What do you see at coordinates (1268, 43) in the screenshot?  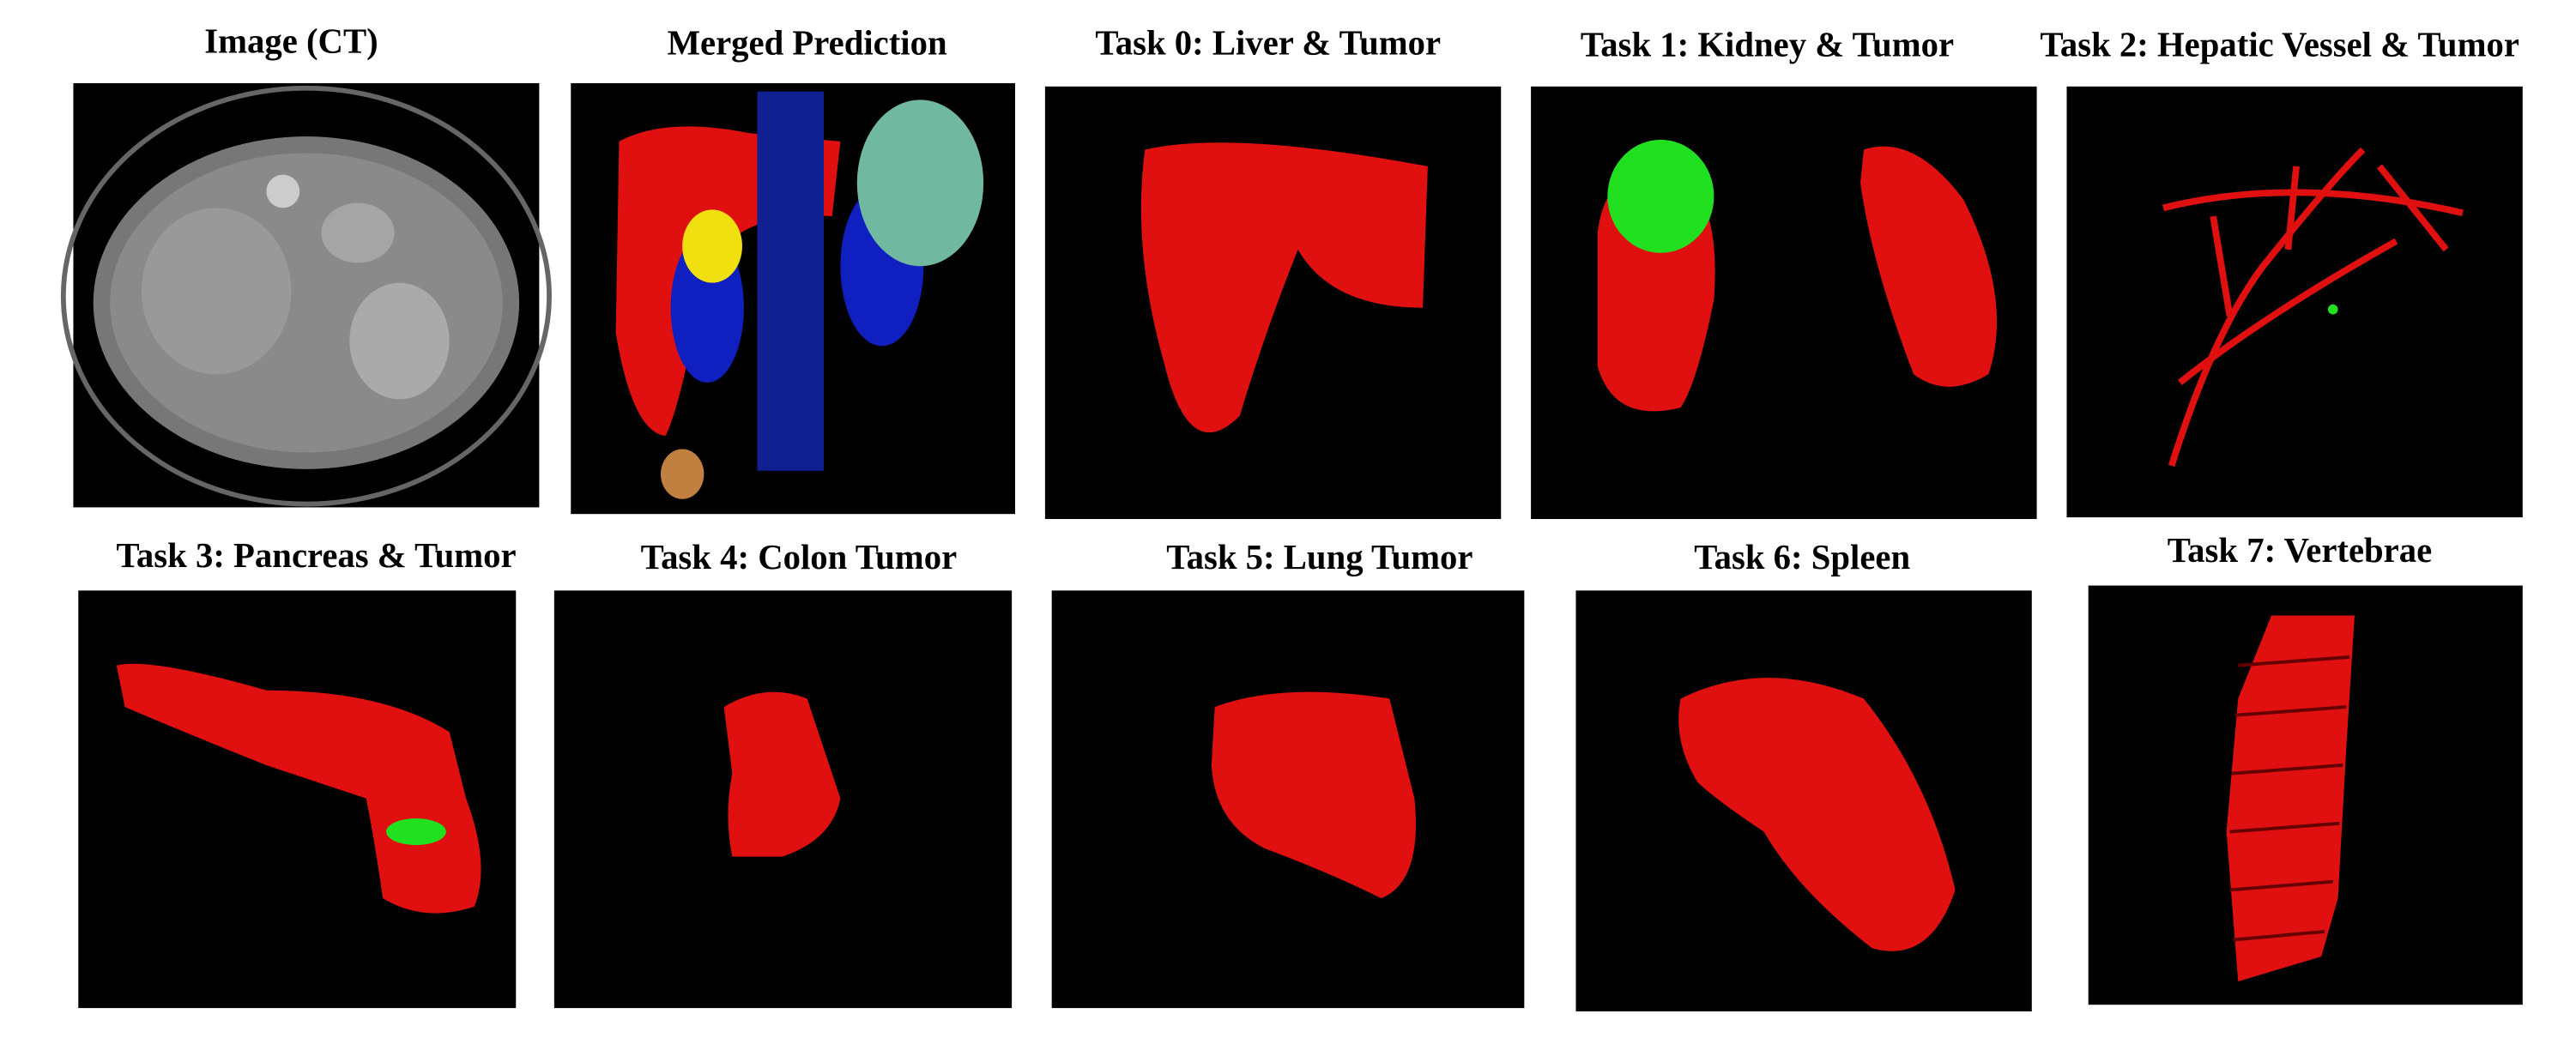 I see `panel-title: Task 0: Liver & Tumor` at bounding box center [1268, 43].